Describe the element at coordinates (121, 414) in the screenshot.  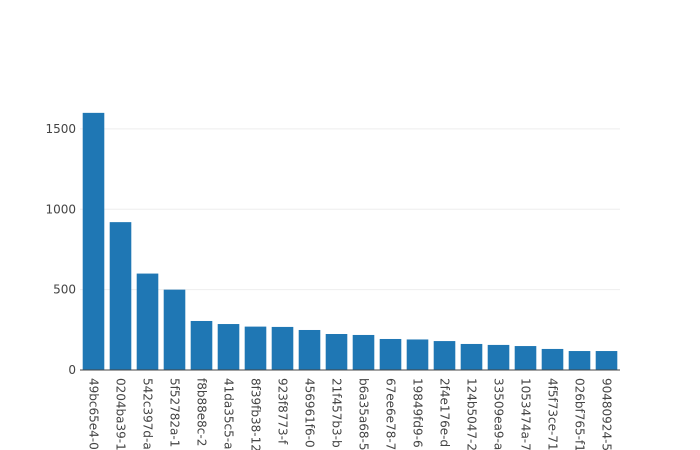
I see `x-tick-label: 0204ba39-1` at that location.